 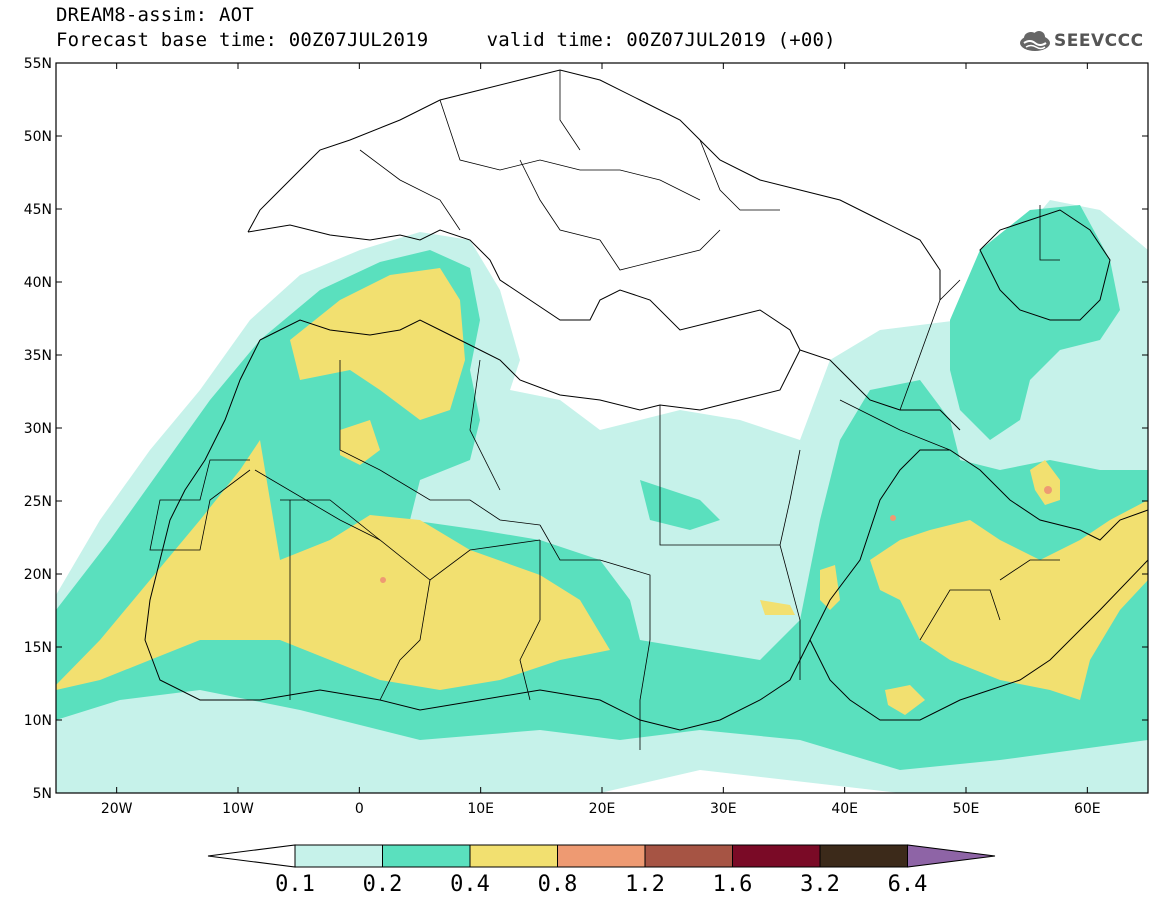 What do you see at coordinates (295, 884) in the screenshot?
I see `colorbar-label: 0.1` at bounding box center [295, 884].